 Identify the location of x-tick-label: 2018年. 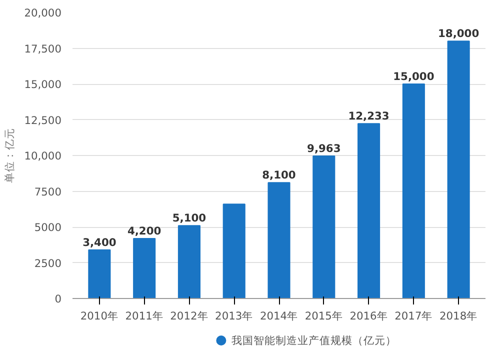
(459, 316).